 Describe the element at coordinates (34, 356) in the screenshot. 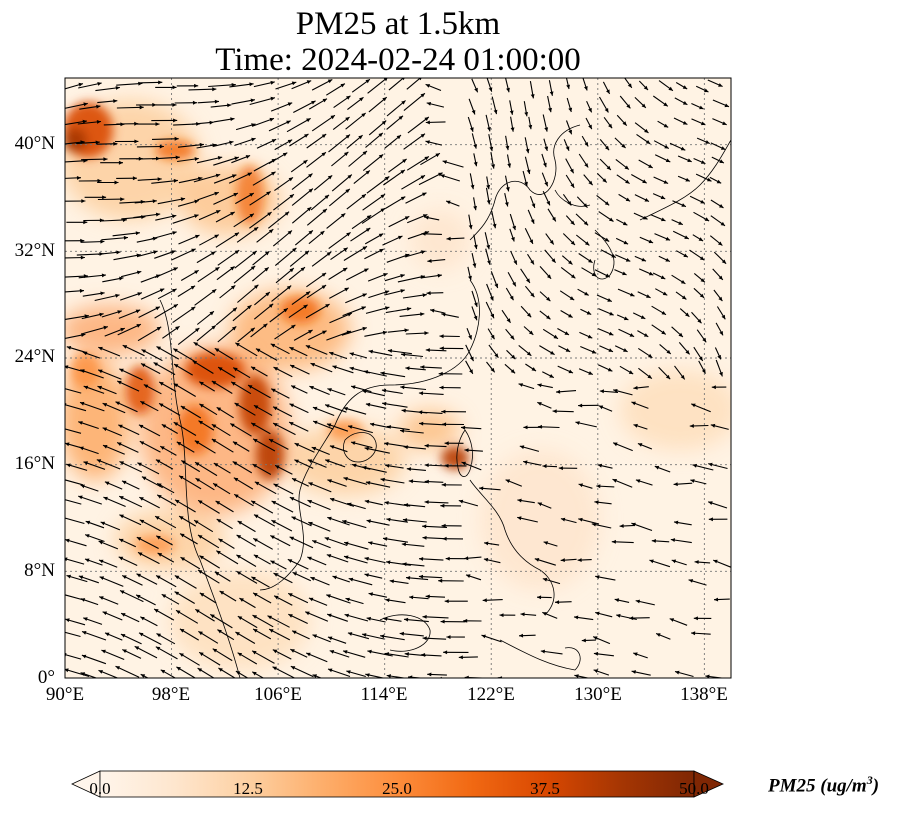

I see `lat-tick-24n: 24°N` at that location.